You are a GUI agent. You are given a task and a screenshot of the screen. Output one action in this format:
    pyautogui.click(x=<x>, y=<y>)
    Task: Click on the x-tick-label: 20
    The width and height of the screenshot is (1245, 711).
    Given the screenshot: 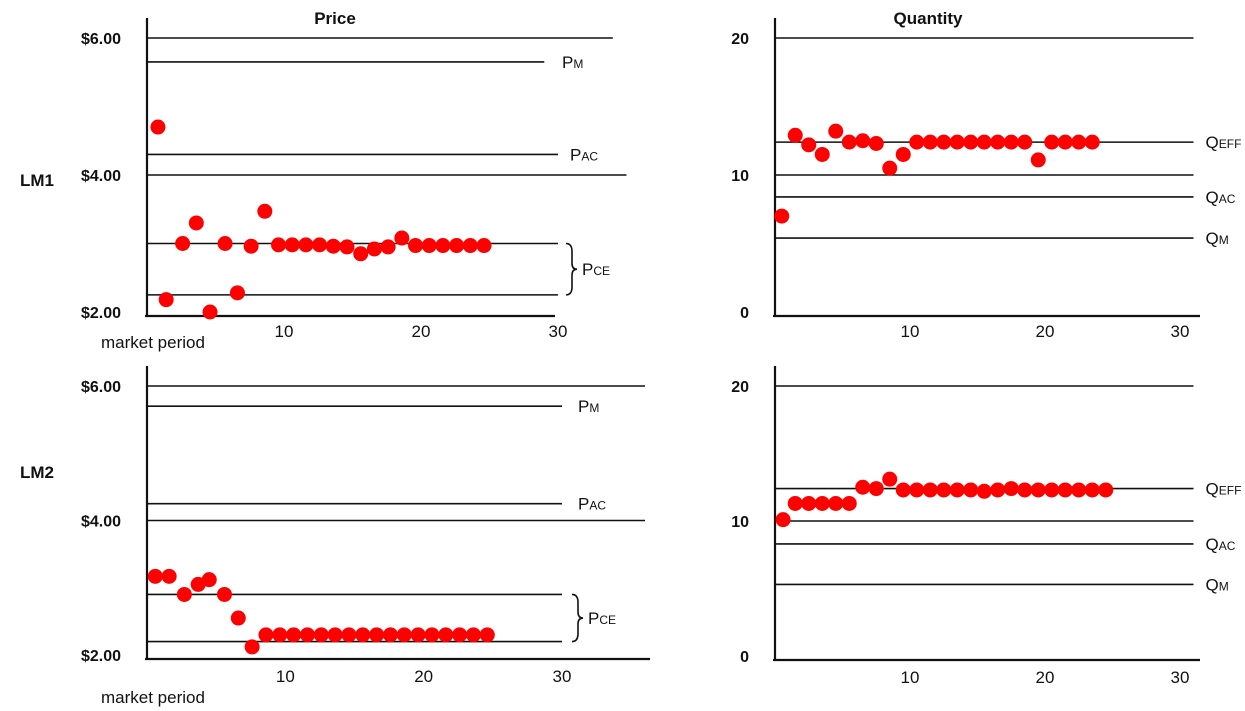 What is the action you would take?
    pyautogui.click(x=421, y=331)
    